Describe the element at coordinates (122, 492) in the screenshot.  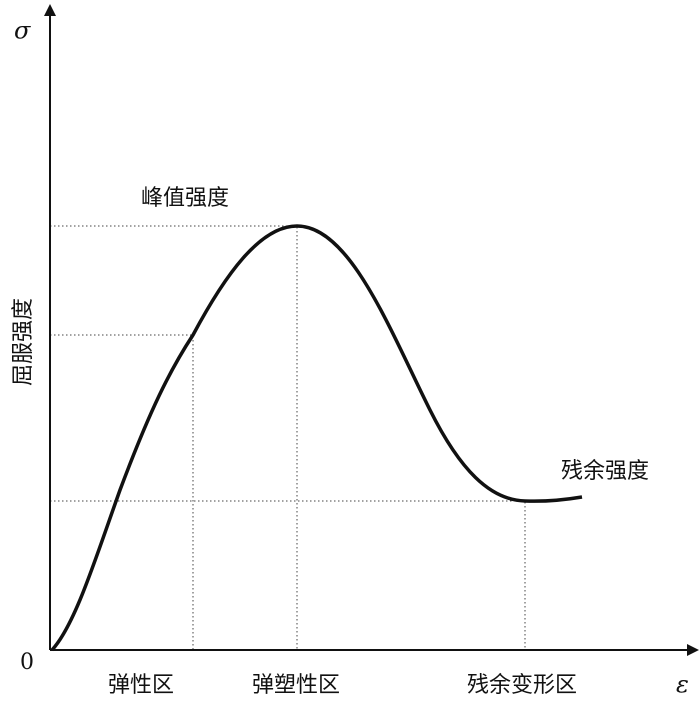
I see `yield-guide` at that location.